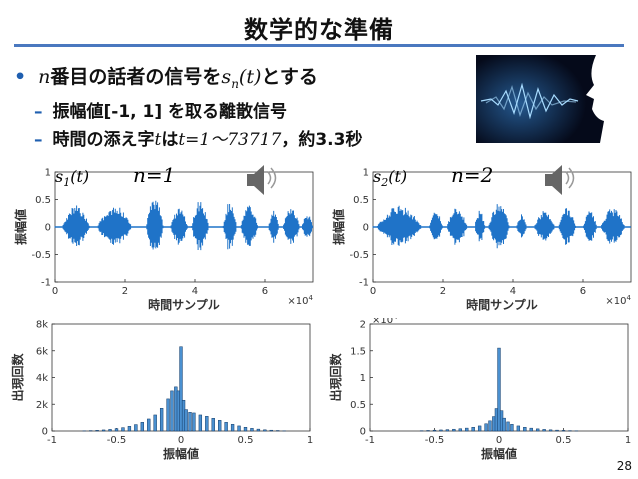 The height and width of the screenshot is (479, 638). Describe the element at coordinates (385, 322) in the screenshot. I see `y-scale-label: ×104` at that location.